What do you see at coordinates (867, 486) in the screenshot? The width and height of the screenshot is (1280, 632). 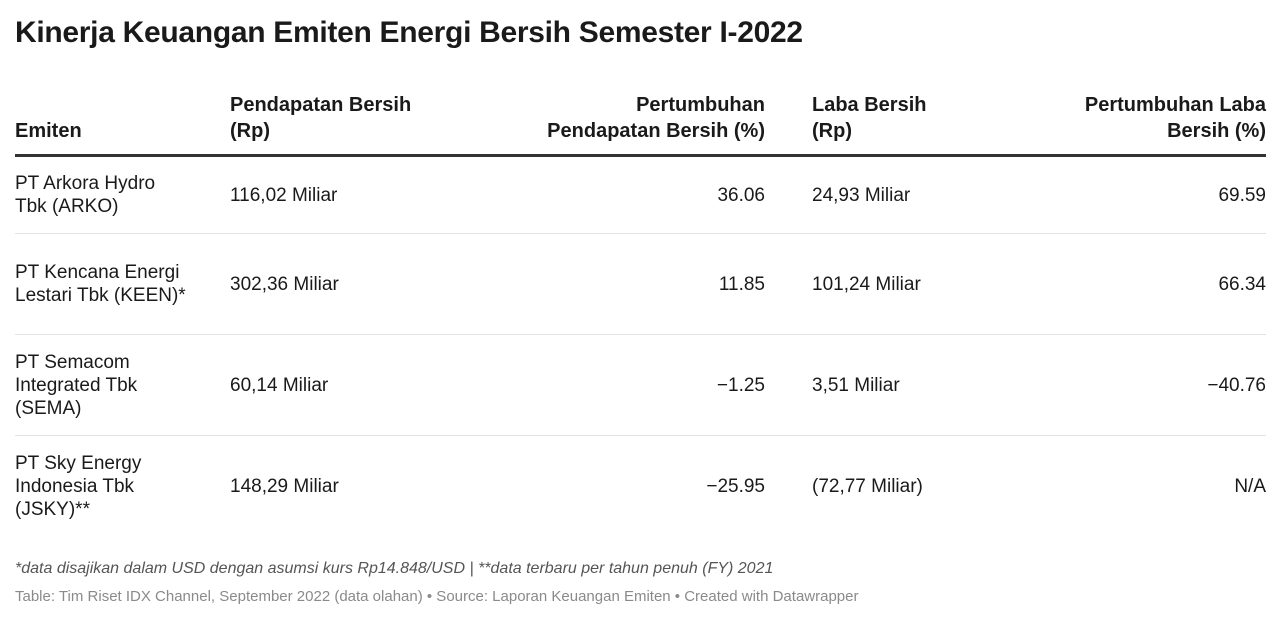 I see `cell-laba: (72,77 Miliar)` at bounding box center [867, 486].